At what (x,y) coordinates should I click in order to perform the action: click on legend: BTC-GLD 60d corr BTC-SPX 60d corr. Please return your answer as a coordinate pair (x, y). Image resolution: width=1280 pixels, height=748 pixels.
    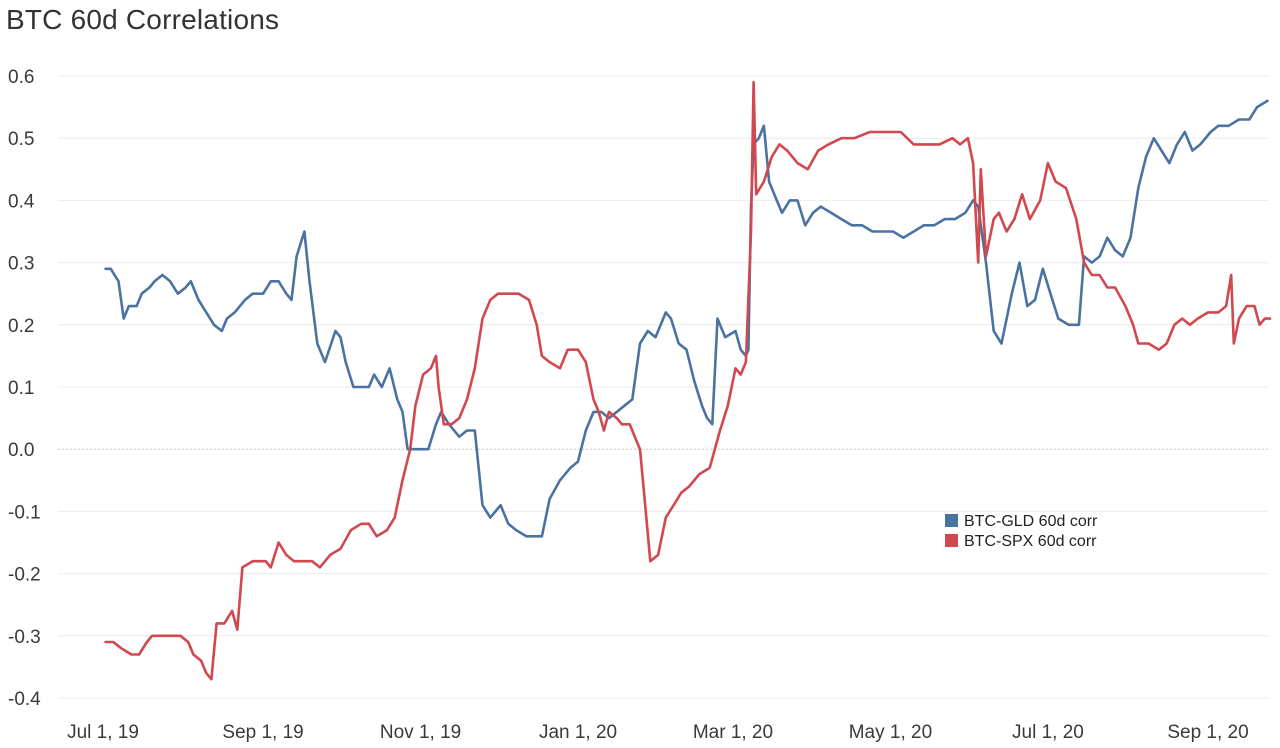
    Looking at the image, I should click on (1021, 531).